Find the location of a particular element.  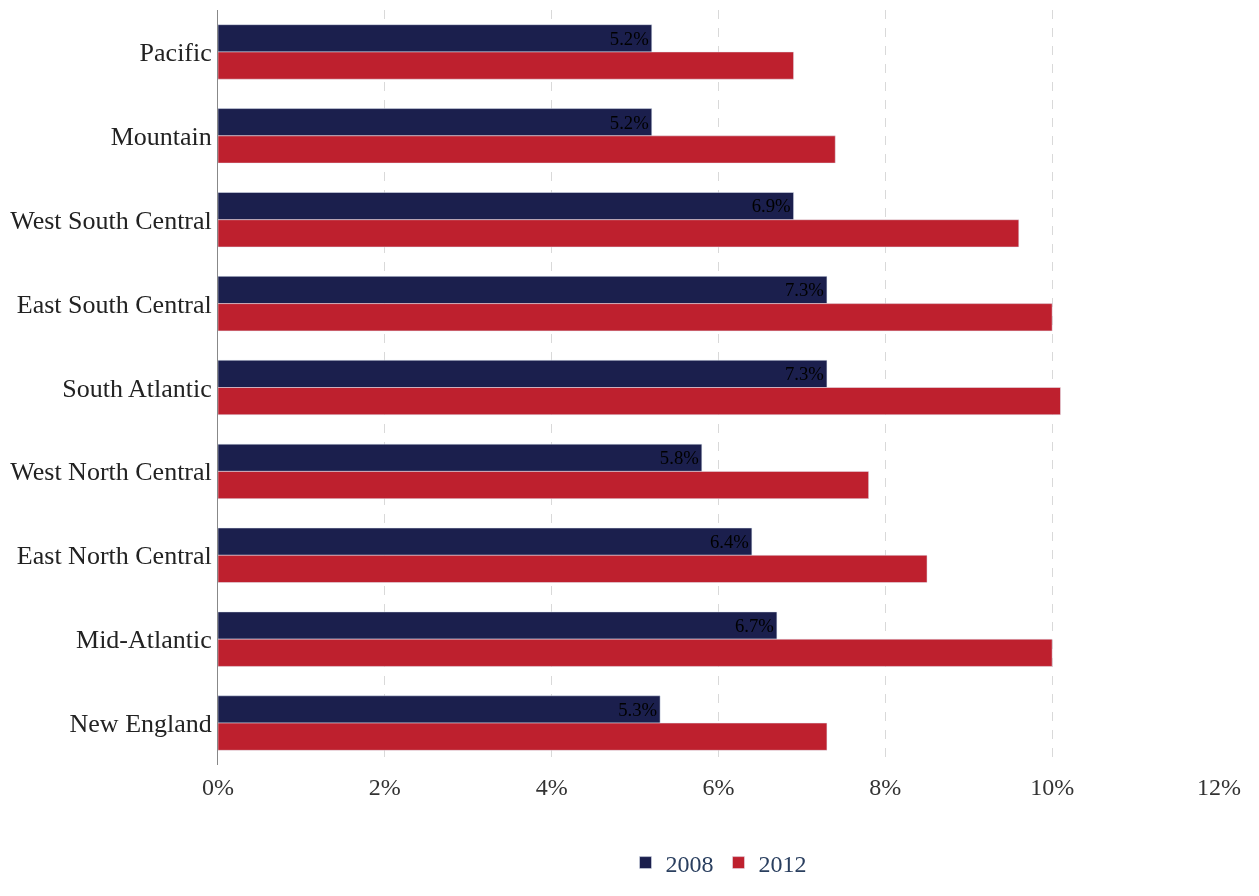

data-label: 5.3% is located at coordinates (638, 709).